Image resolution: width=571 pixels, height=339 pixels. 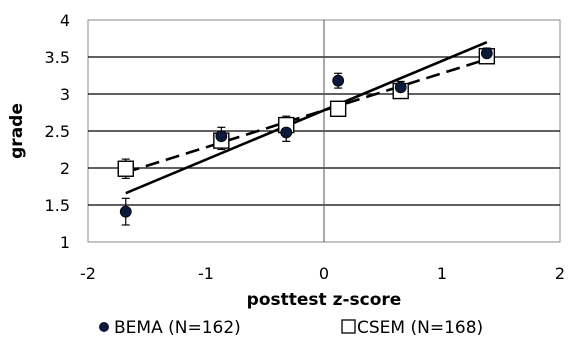 What do you see at coordinates (104, 327) in the screenshot?
I see `legend-marker-bema` at bounding box center [104, 327].